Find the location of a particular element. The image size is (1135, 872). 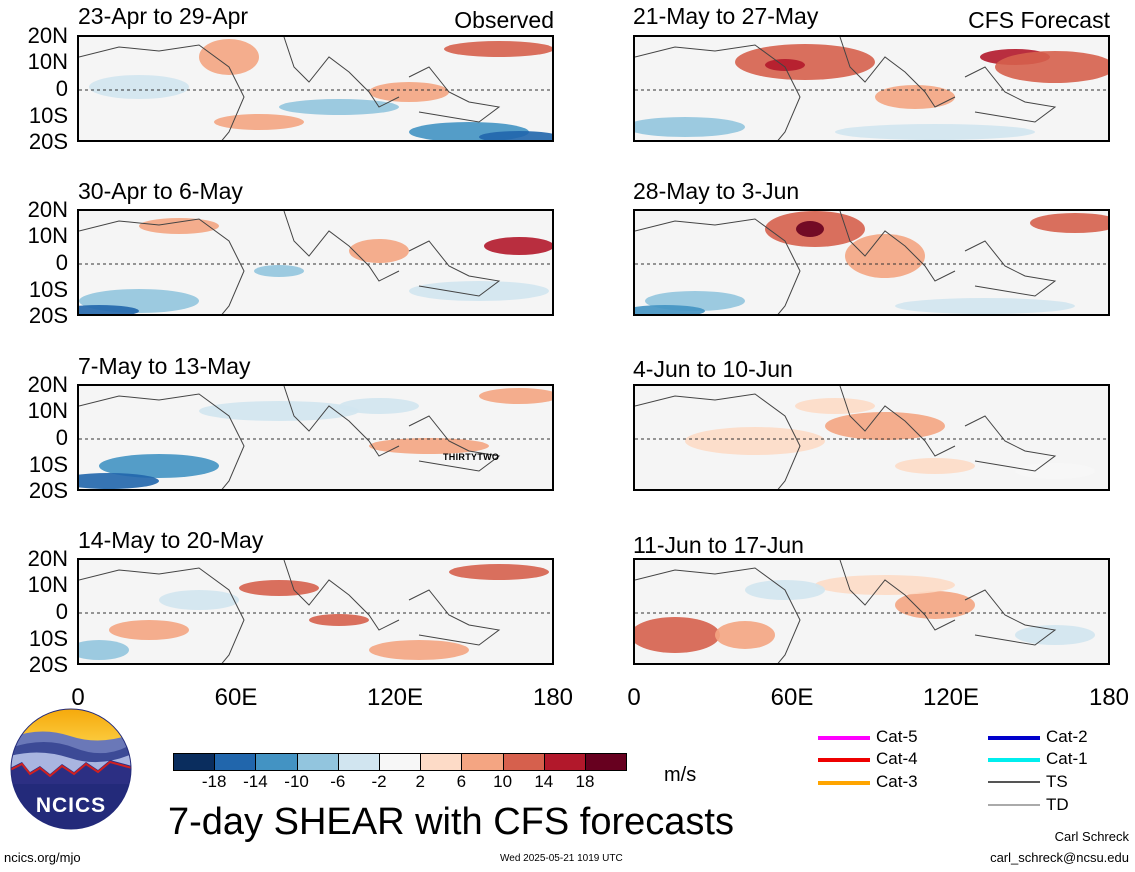

lon-label-120e-left: 120E is located at coordinates (395, 697).